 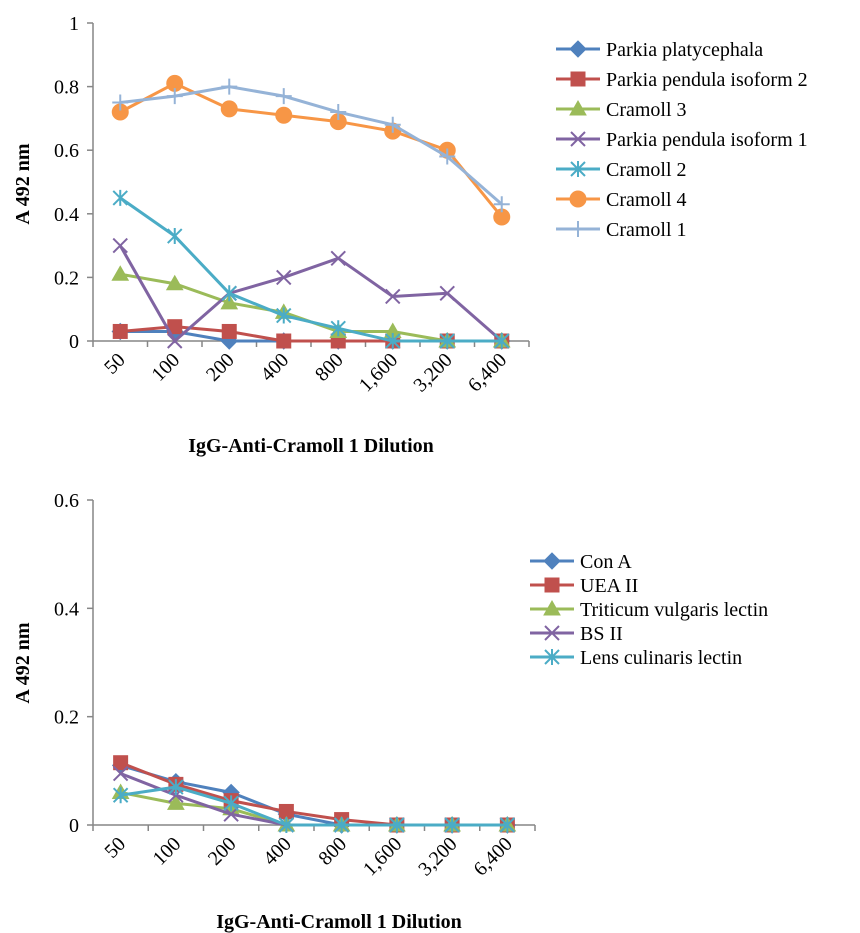 What do you see at coordinates (74, 24) in the screenshot?
I see `y-tick-label: 1` at bounding box center [74, 24].